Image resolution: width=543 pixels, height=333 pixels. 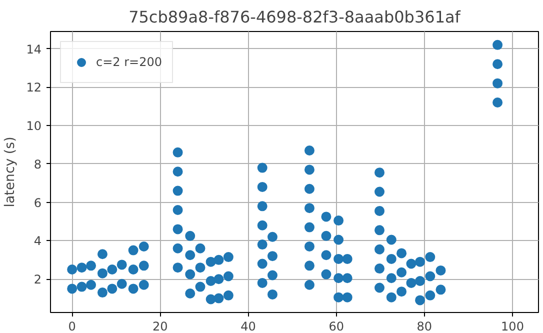 I want to click on x-tick-label: 100, so click(x=512, y=326).